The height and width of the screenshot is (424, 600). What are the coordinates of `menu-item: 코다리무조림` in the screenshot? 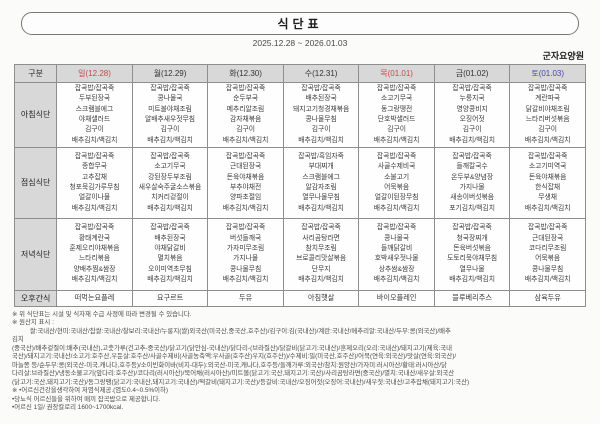 It's located at (547, 249).